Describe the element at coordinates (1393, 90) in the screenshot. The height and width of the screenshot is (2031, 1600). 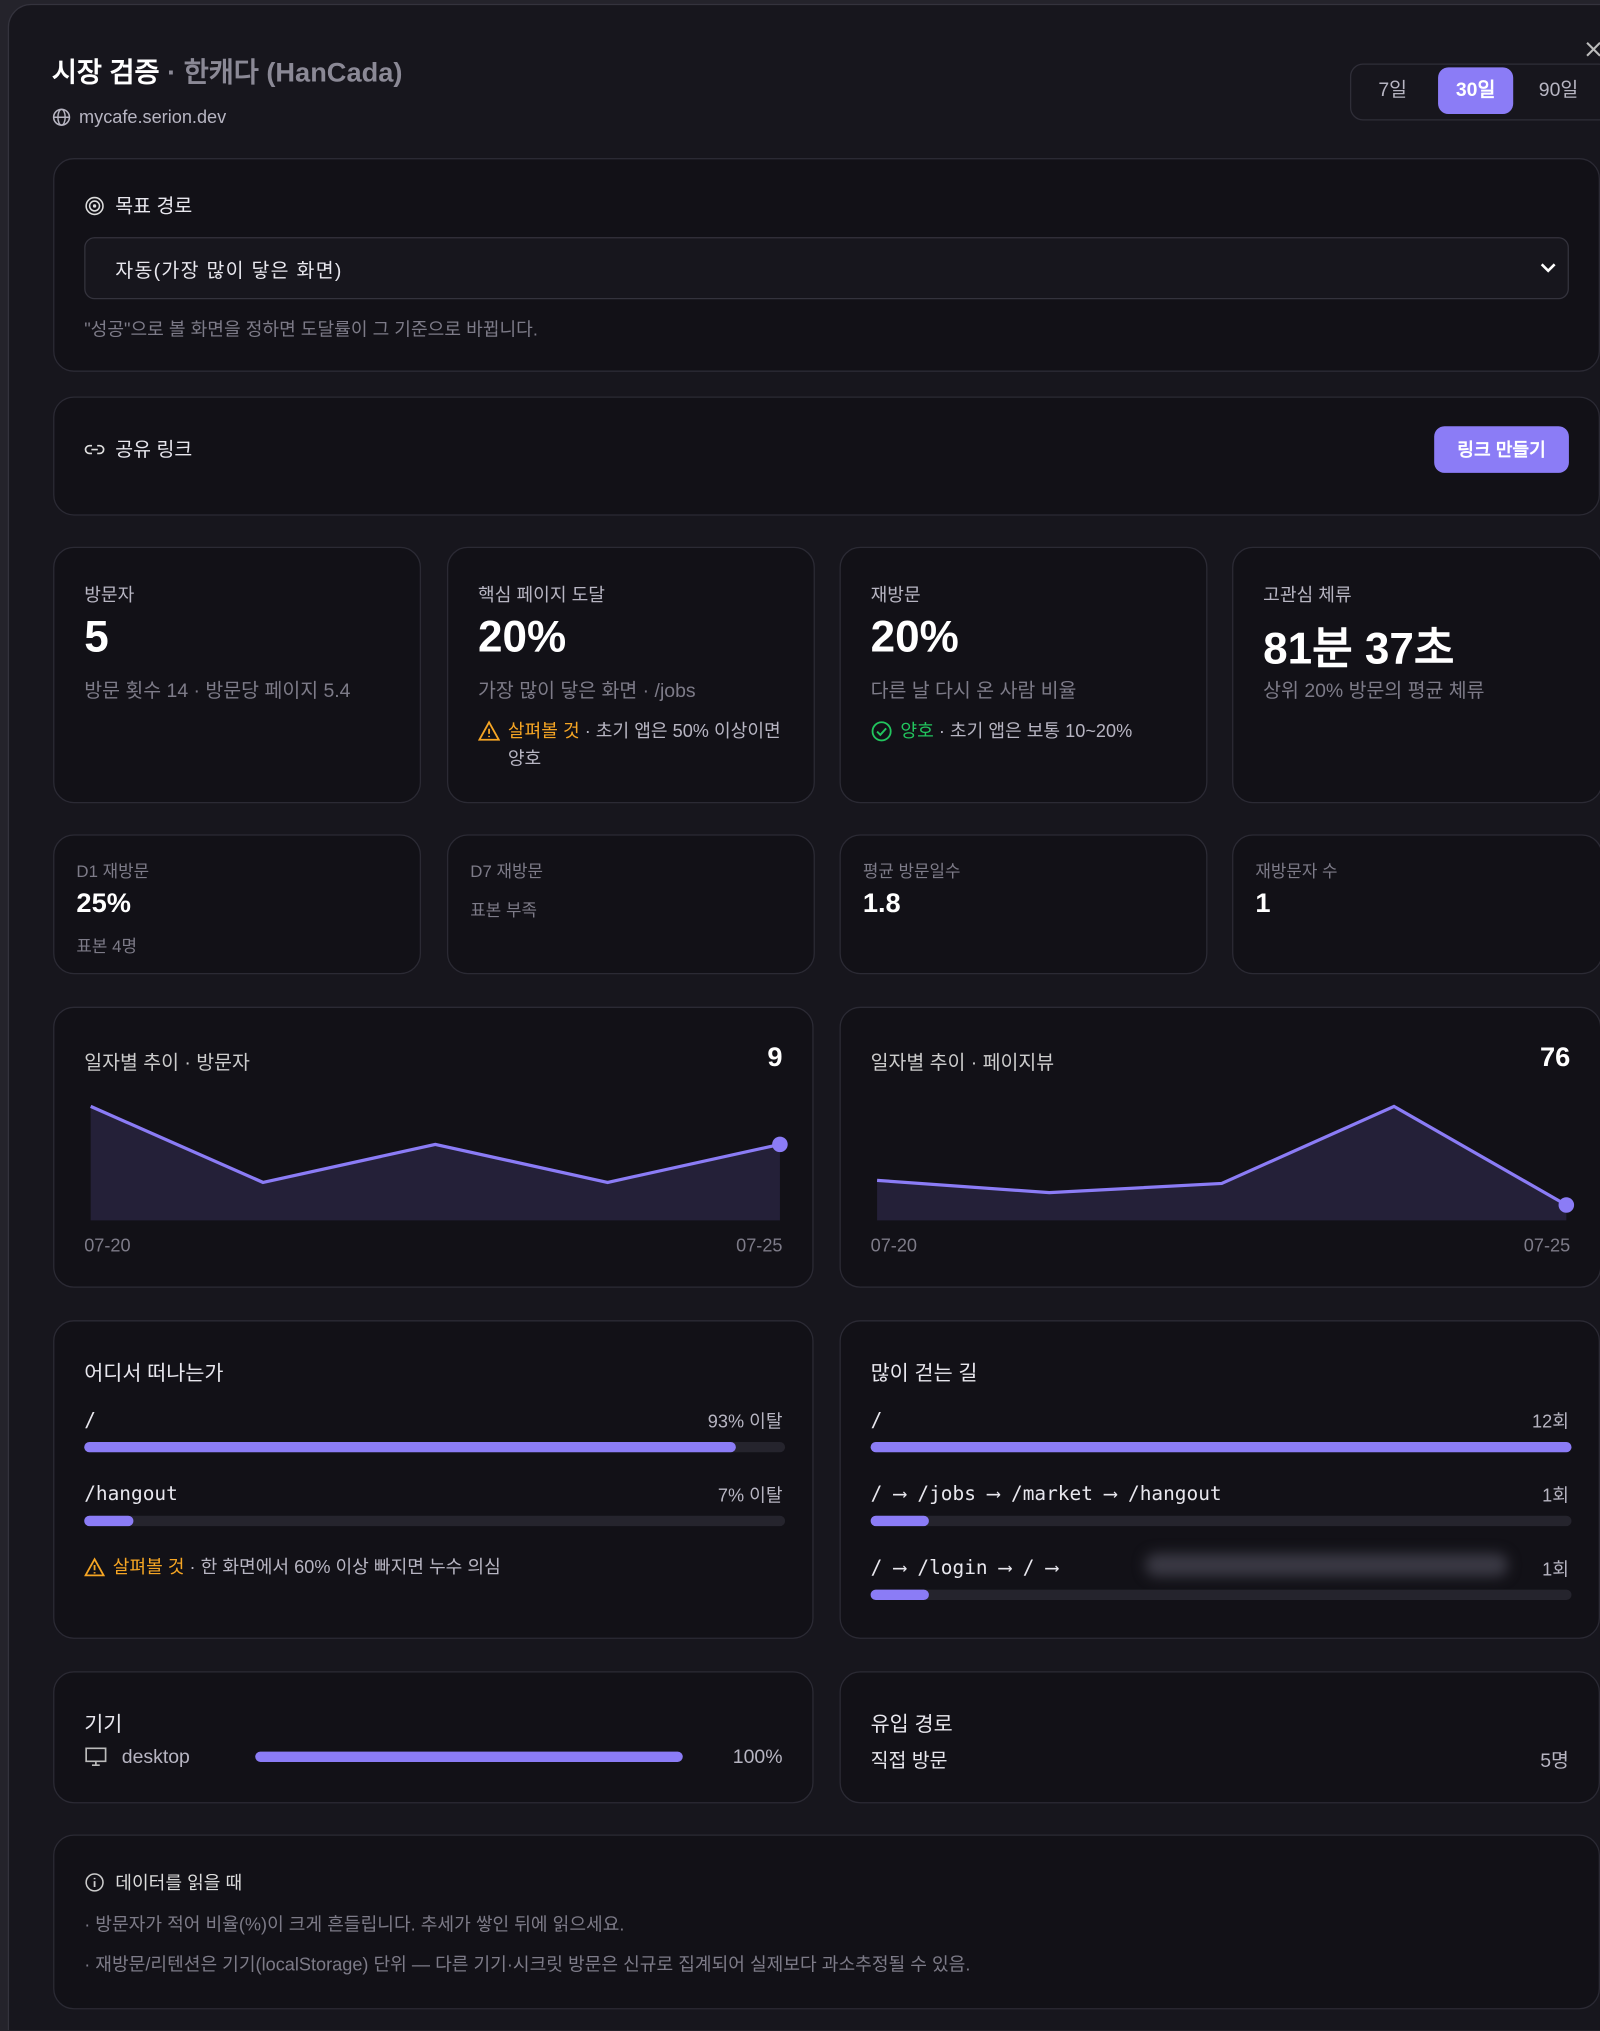
I see `range-button: 7일` at that location.